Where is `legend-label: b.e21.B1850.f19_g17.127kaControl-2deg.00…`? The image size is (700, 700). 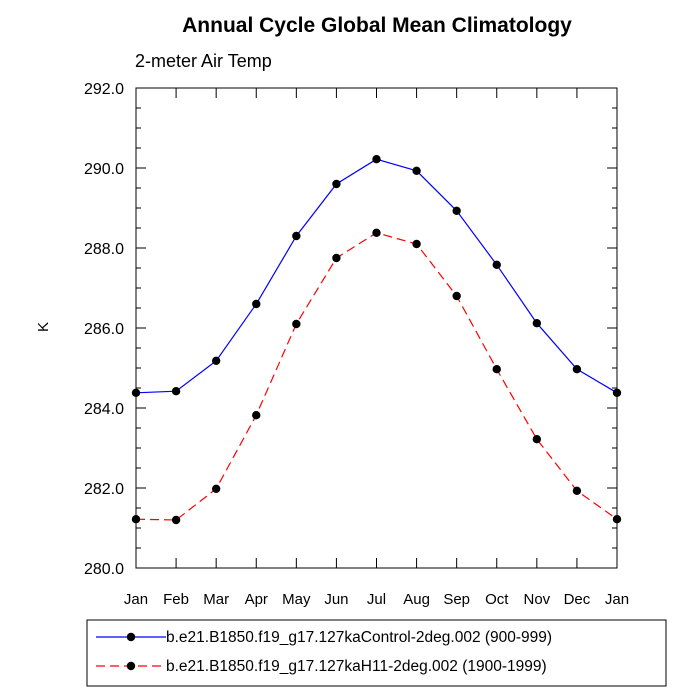
legend-label: b.e21.B1850.f19_g17.127kaControl-2deg.00… is located at coordinates (359, 637).